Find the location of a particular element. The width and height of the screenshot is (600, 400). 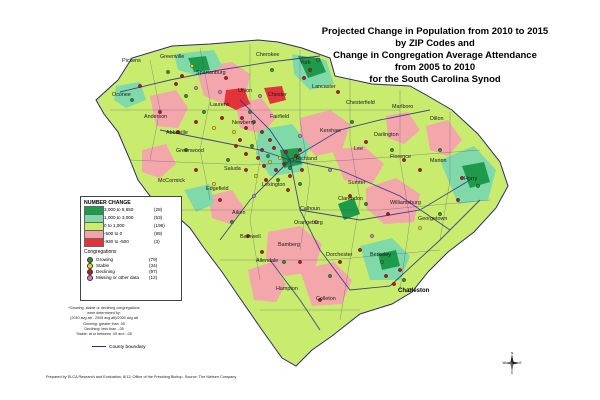

place-label: Williamsburg is located at coordinates (405, 203).